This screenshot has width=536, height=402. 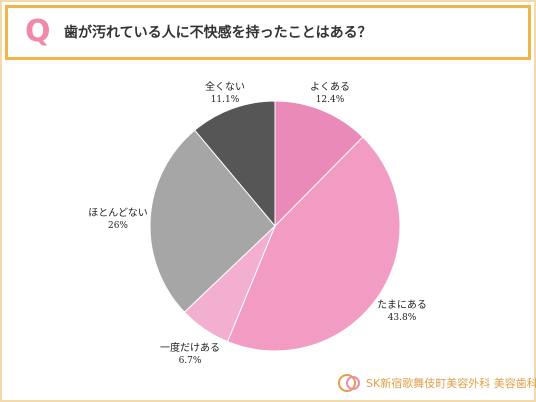 I want to click on slice-value-4: 11.1%, so click(x=225, y=100).